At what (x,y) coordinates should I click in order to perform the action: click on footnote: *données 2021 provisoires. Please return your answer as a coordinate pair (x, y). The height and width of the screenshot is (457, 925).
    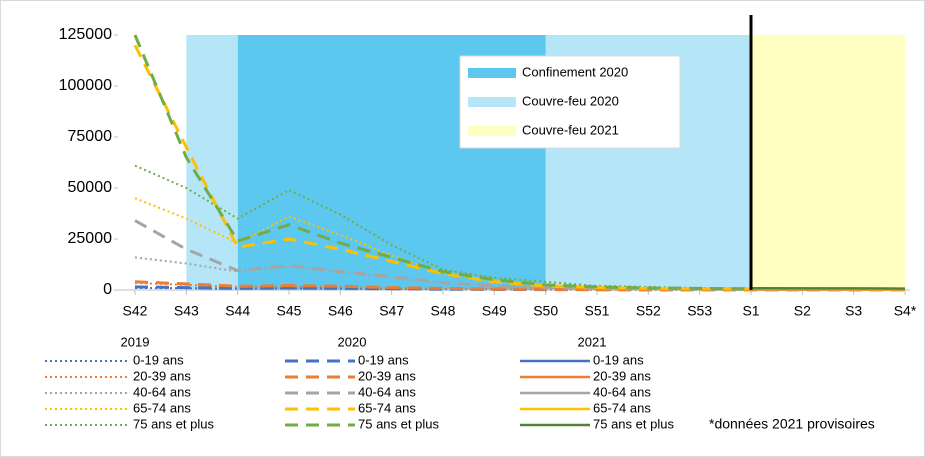
    Looking at the image, I should click on (792, 424).